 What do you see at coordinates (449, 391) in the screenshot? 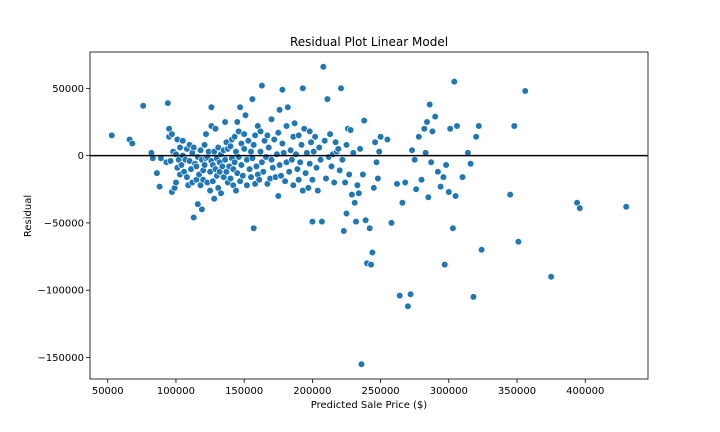
I see `x-tick-label: 300000` at bounding box center [449, 391].